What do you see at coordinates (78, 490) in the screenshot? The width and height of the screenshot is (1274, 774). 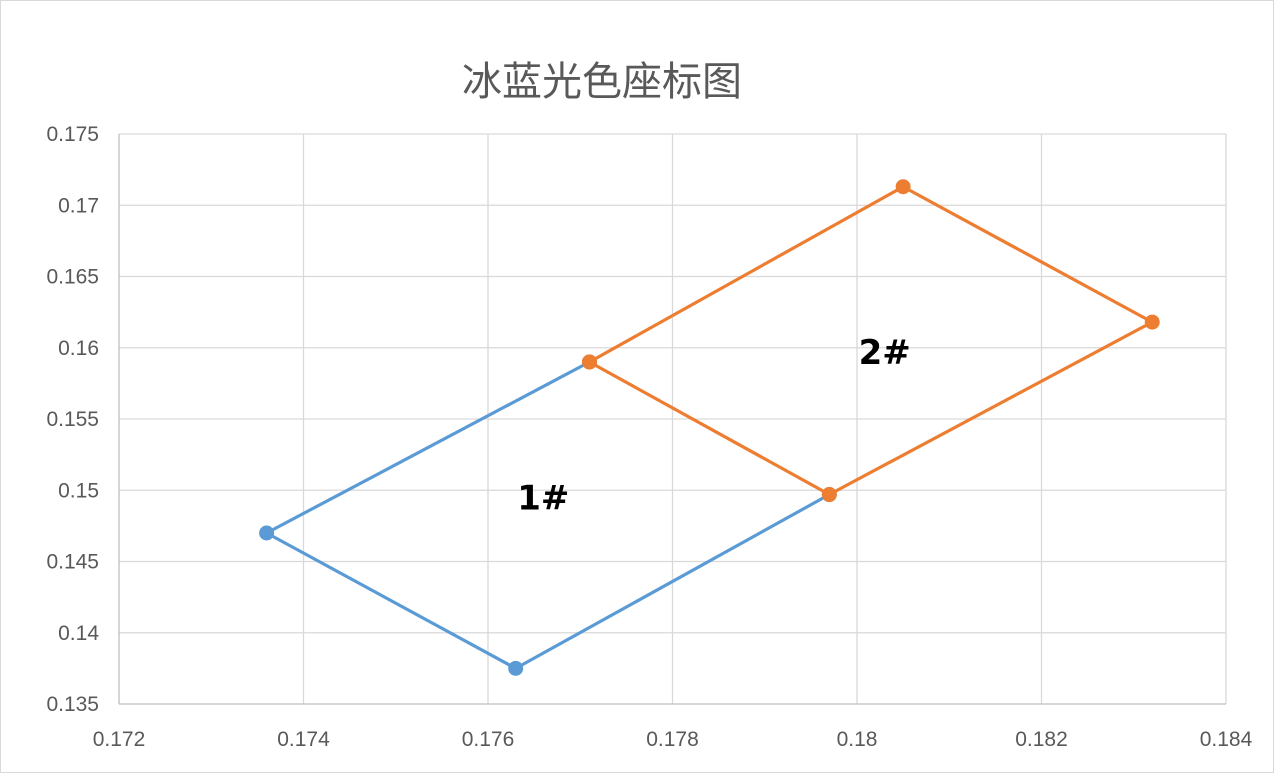 I see `y-tick-label: 0.15` at bounding box center [78, 490].